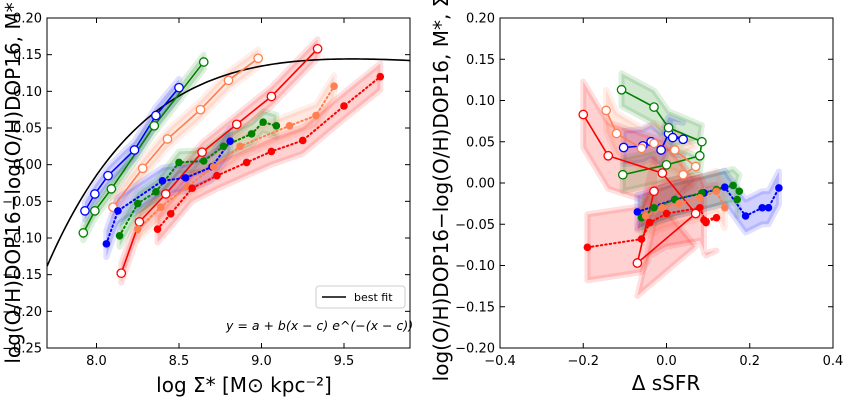 The image size is (850, 401). What do you see at coordinates (261, 361) in the screenshot?
I see `left-x-tick-label-2: 9.0` at bounding box center [261, 361].